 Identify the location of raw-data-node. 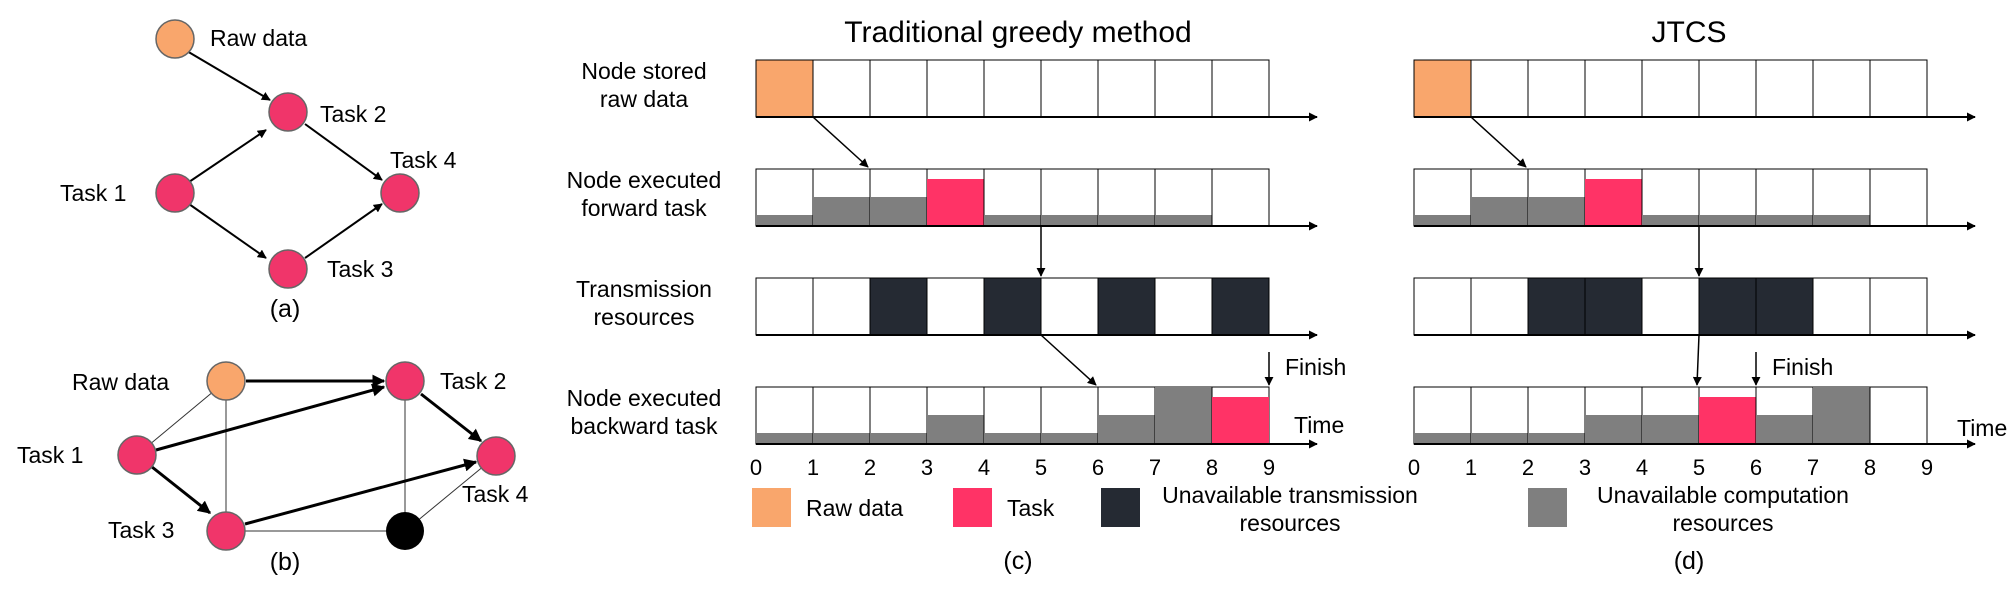
(175, 39).